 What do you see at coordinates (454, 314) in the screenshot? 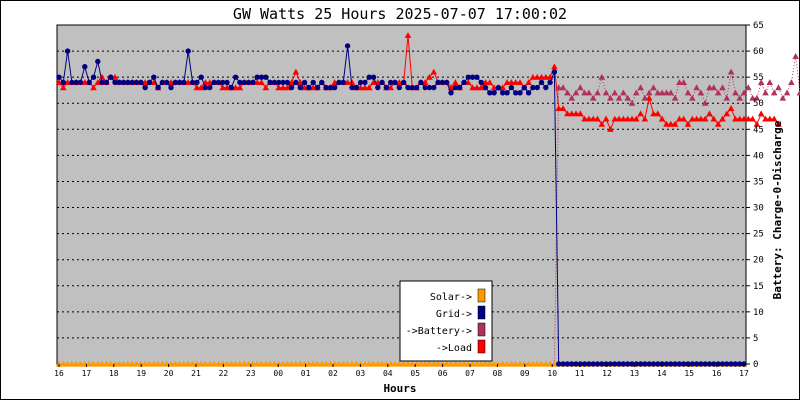
I see `legend-label: Grid->` at bounding box center [454, 314].